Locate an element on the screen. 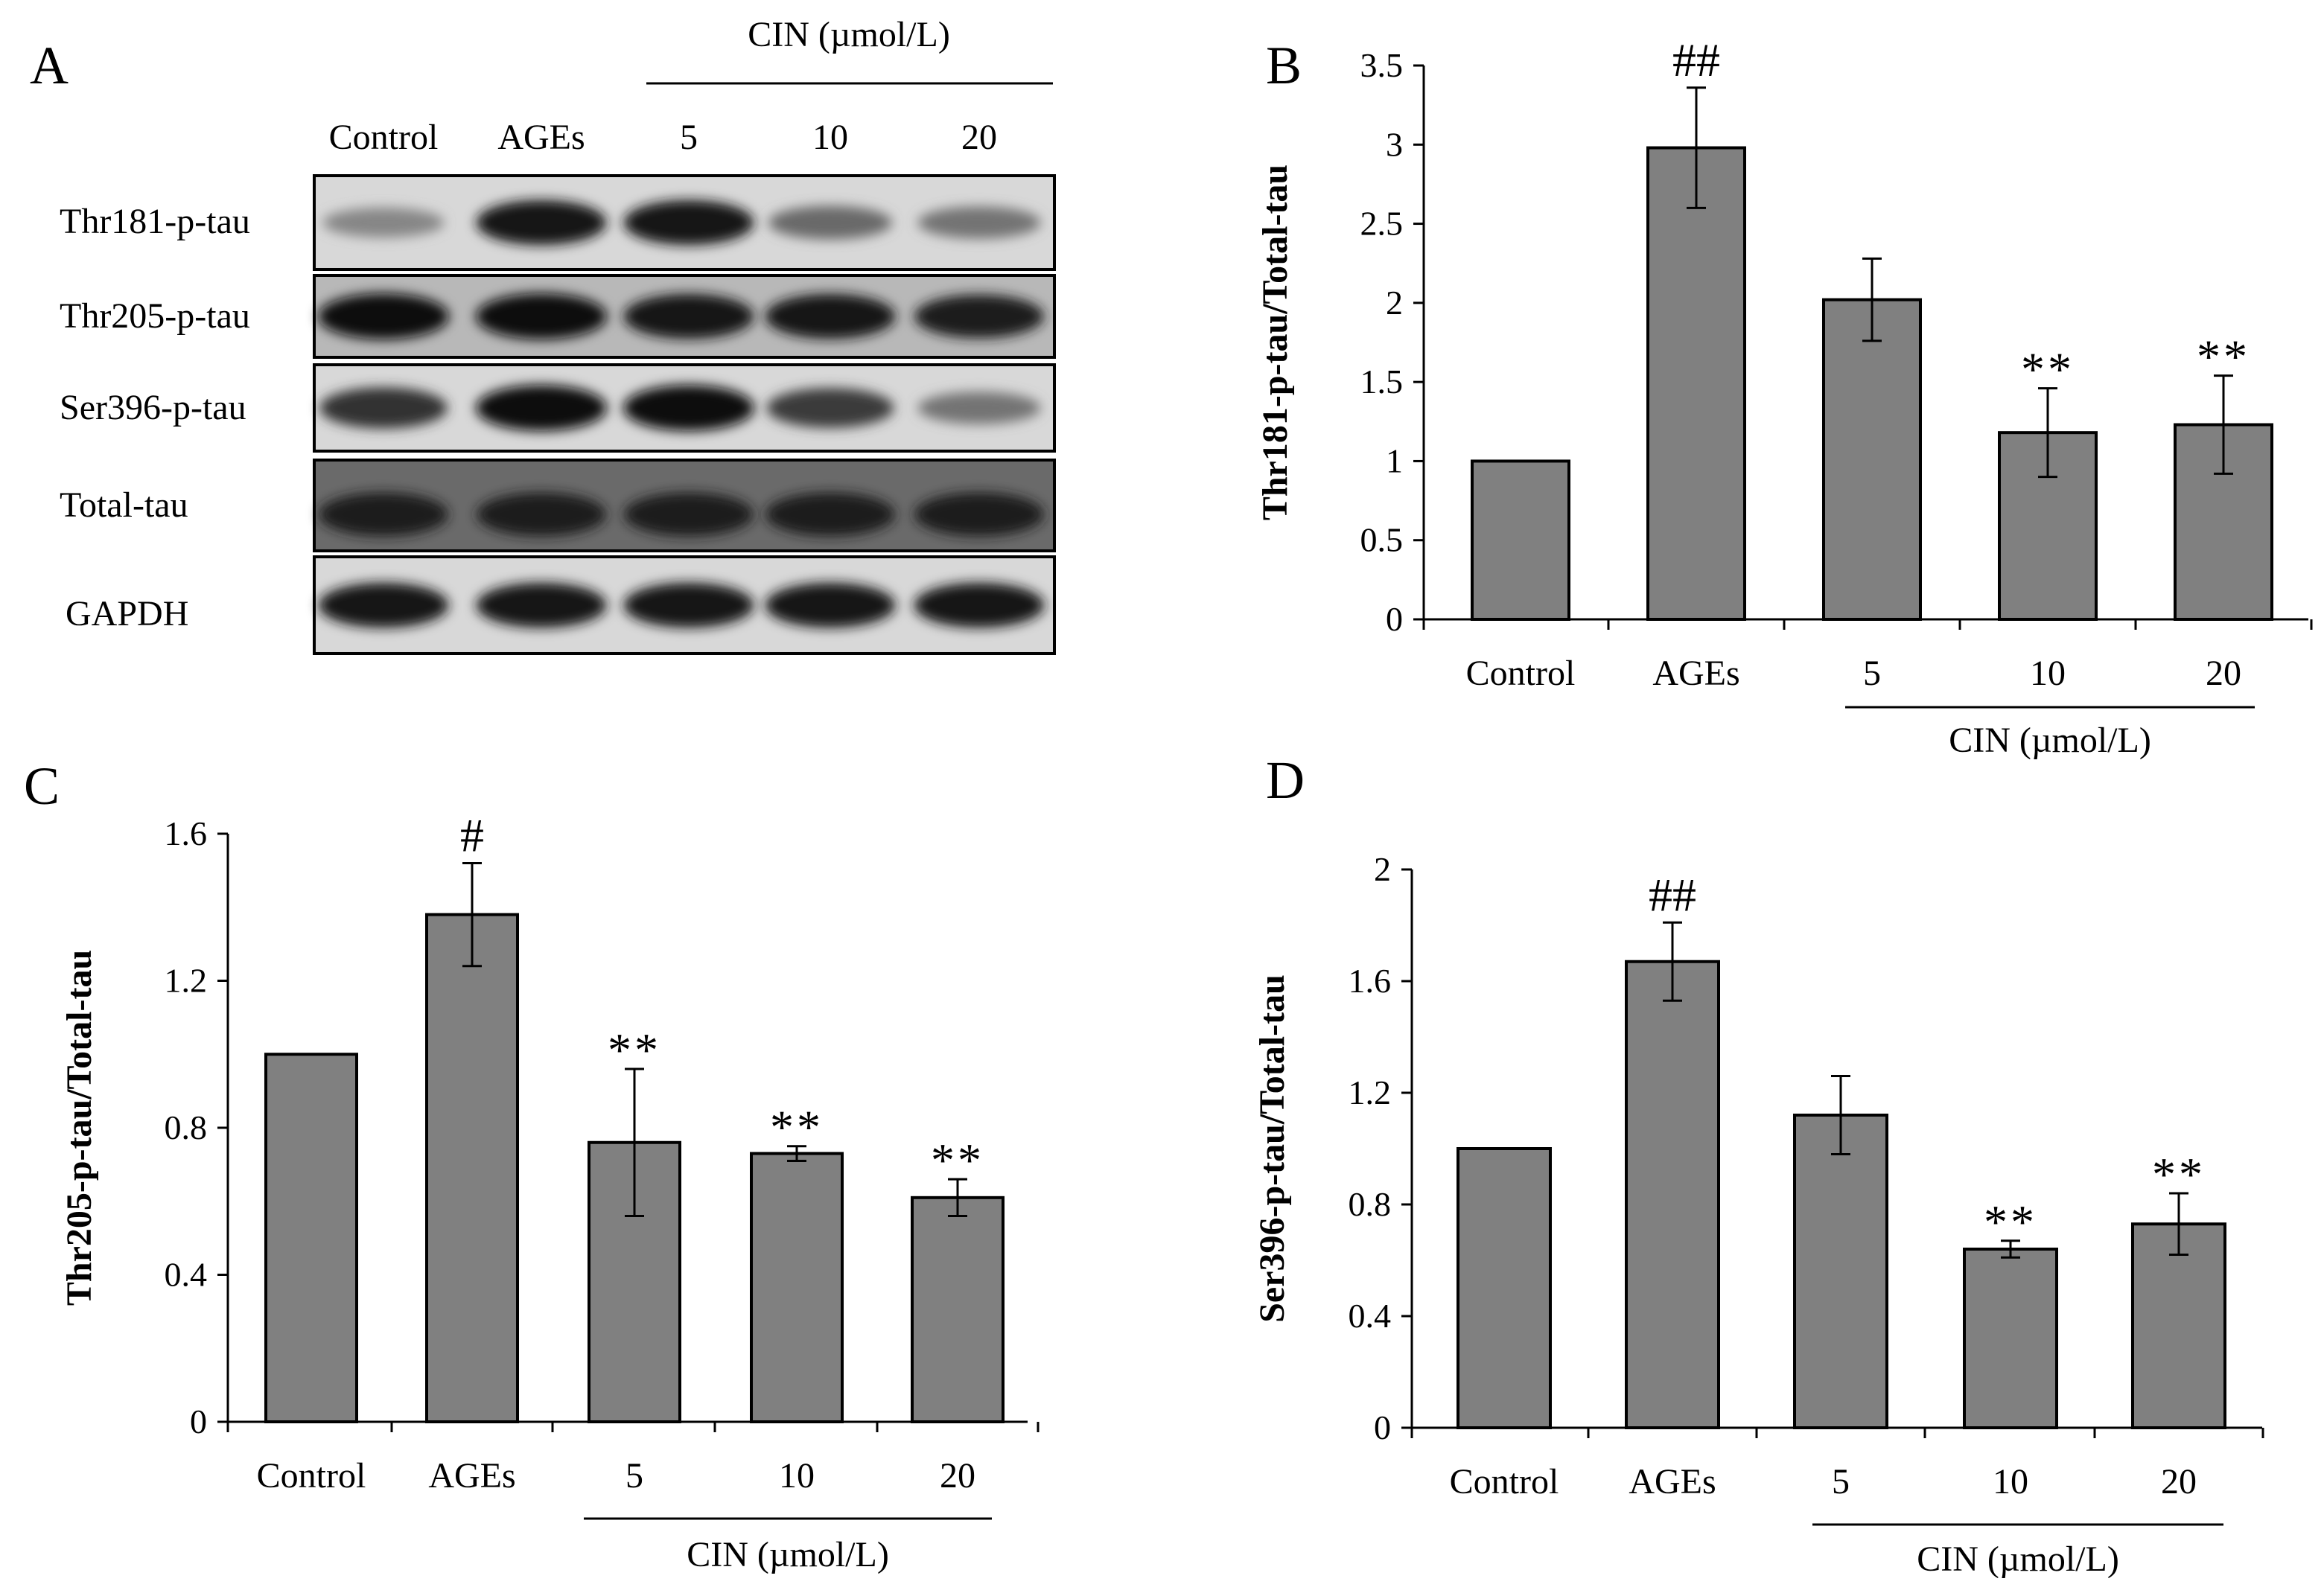  blot-lane-label: 5 is located at coordinates (689, 137).